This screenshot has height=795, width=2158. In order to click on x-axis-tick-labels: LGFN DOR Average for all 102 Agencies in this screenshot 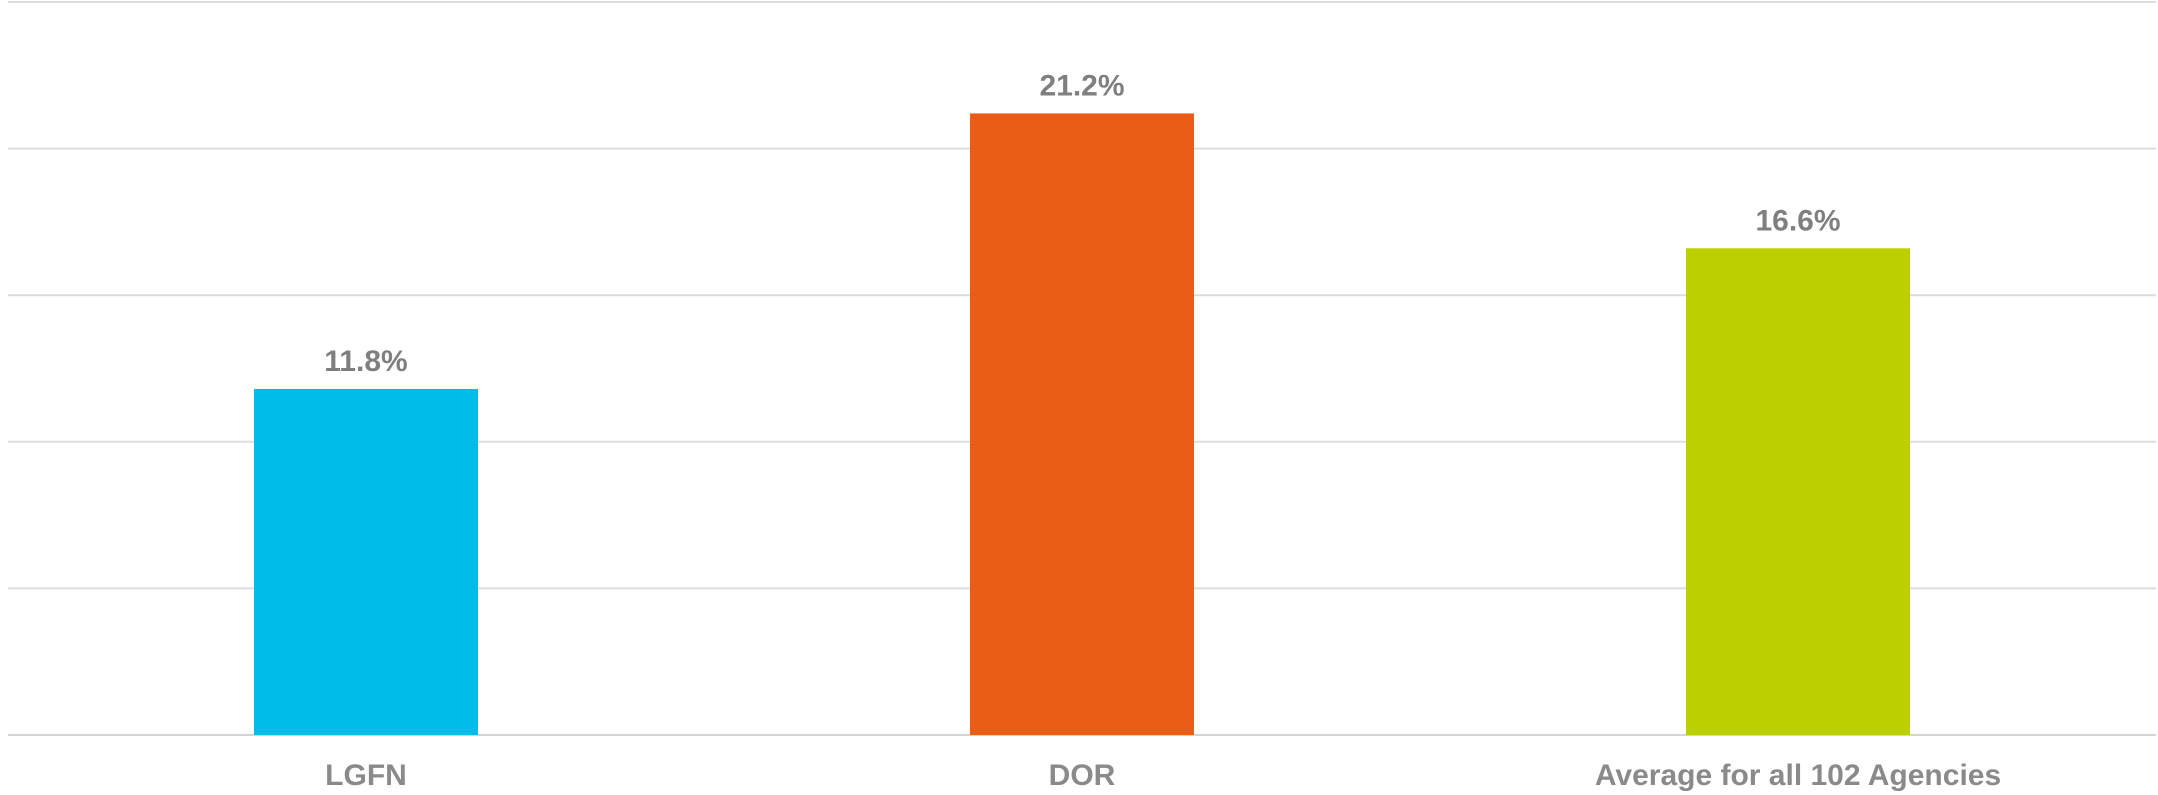, I will do `click(1163, 775)`.